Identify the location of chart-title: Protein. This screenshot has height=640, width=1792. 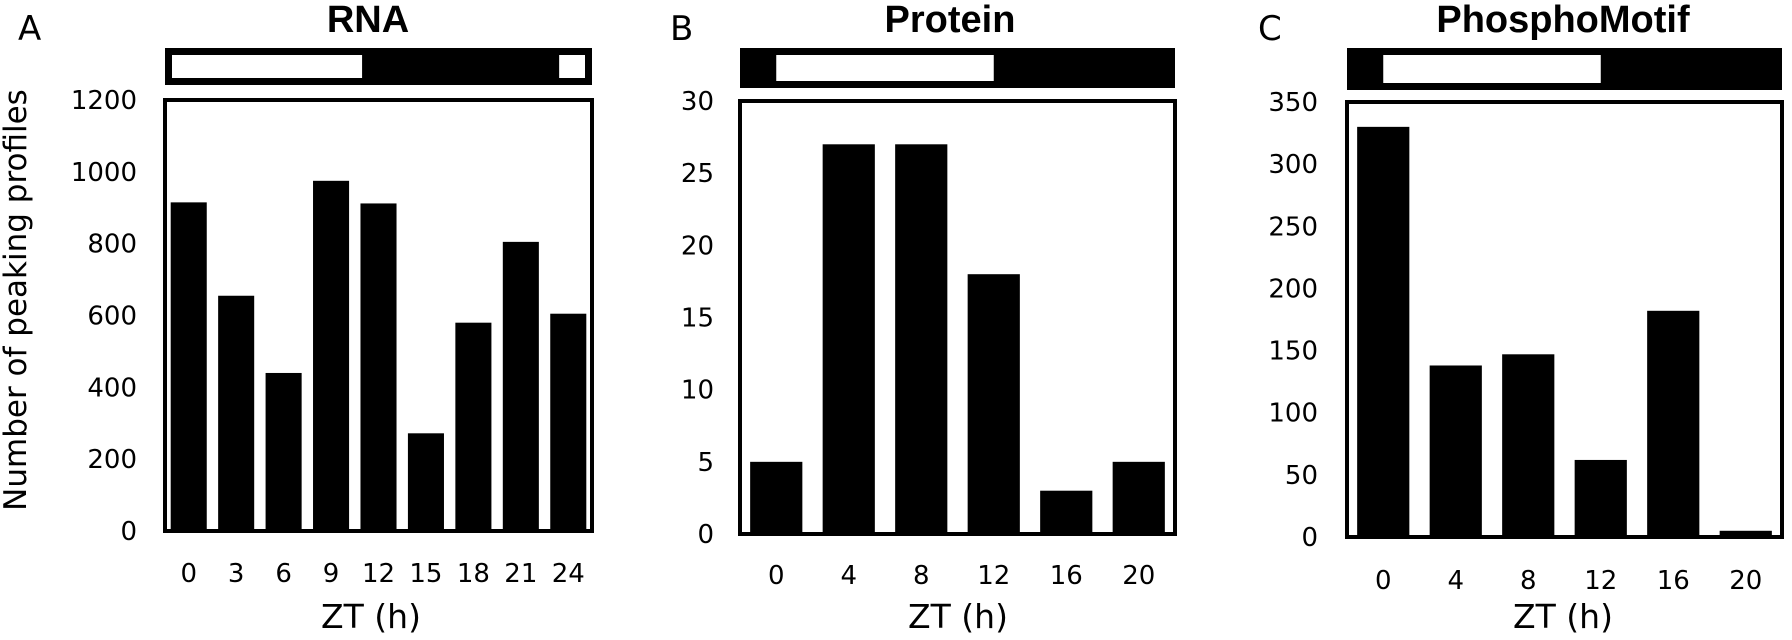
(950, 20).